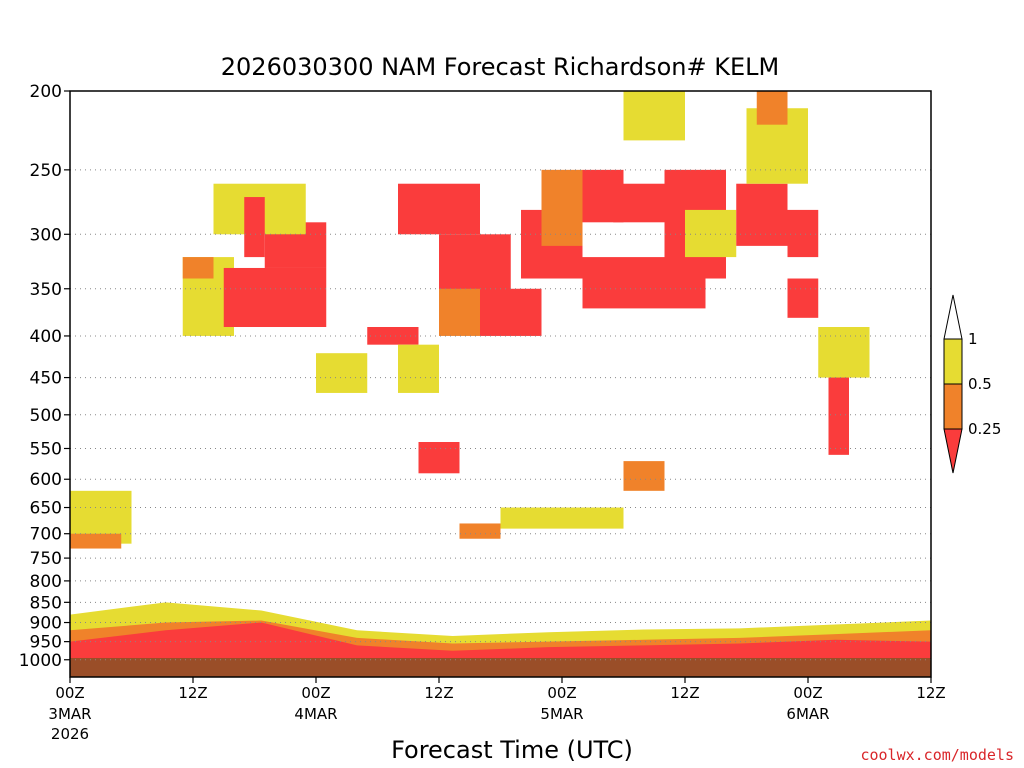 The image size is (1024, 768). Describe the element at coordinates (46, 235) in the screenshot. I see `y-tick-label-300: 300` at that location.